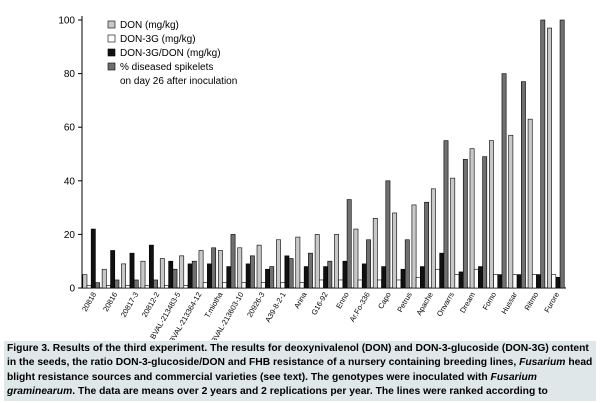  What do you see at coordinates (384, 301) in the screenshot?
I see `x-tick-label: Capo` at bounding box center [384, 301].